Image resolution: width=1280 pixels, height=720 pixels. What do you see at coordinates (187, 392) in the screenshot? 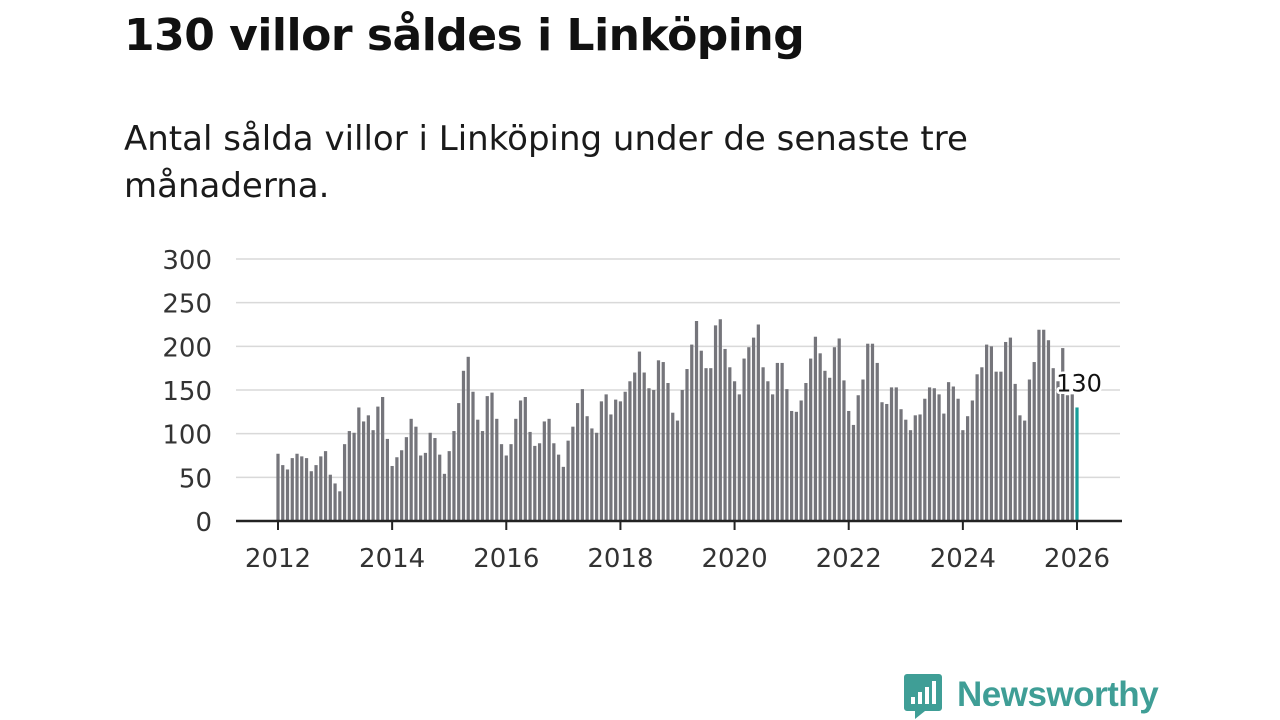
I see `y-tick-label: 150` at bounding box center [187, 392].